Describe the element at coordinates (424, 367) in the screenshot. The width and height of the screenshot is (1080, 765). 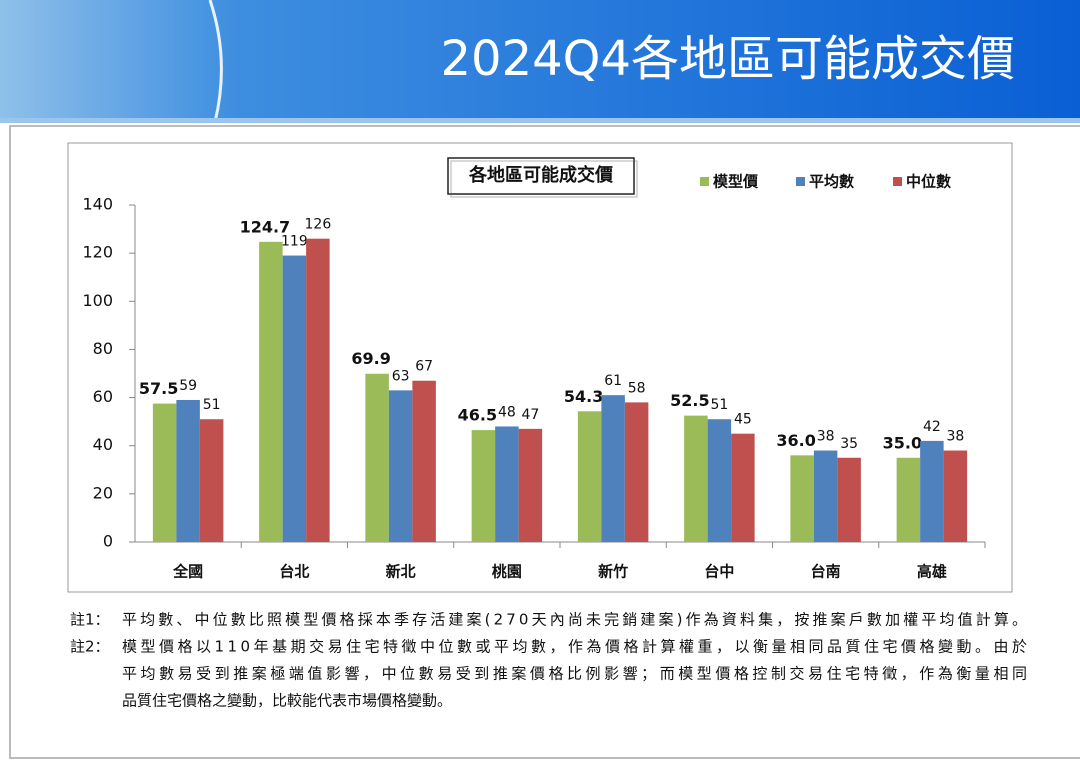
I see `data-label: 67` at that location.